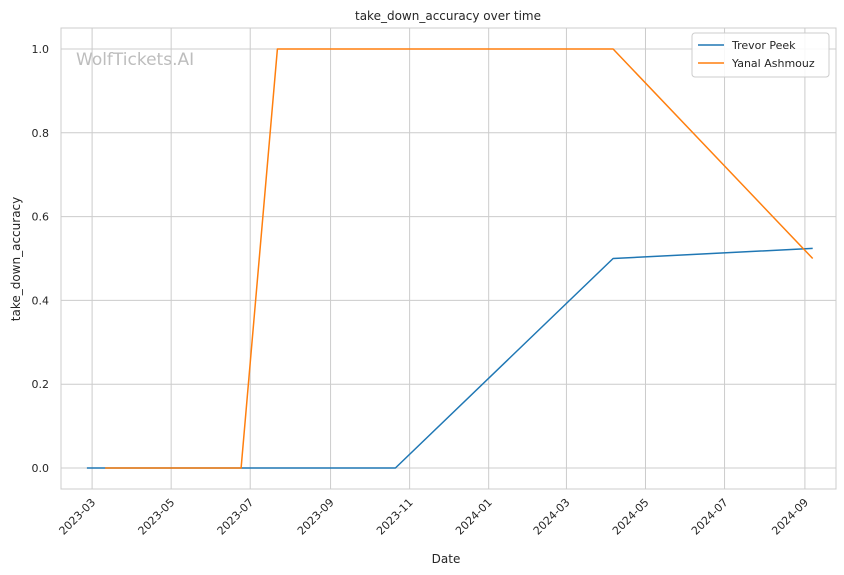 The height and width of the screenshot is (575, 844). I want to click on legend-box, so click(760, 55).